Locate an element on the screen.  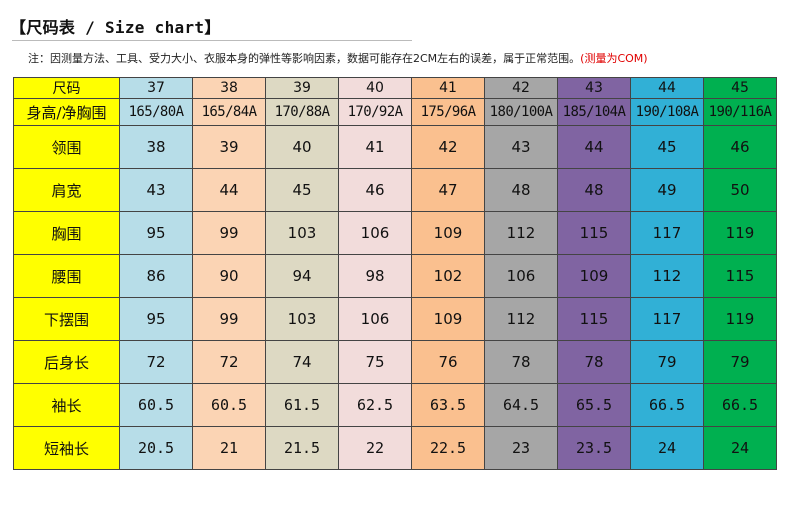
table-cell: 99 is located at coordinates (229, 233).